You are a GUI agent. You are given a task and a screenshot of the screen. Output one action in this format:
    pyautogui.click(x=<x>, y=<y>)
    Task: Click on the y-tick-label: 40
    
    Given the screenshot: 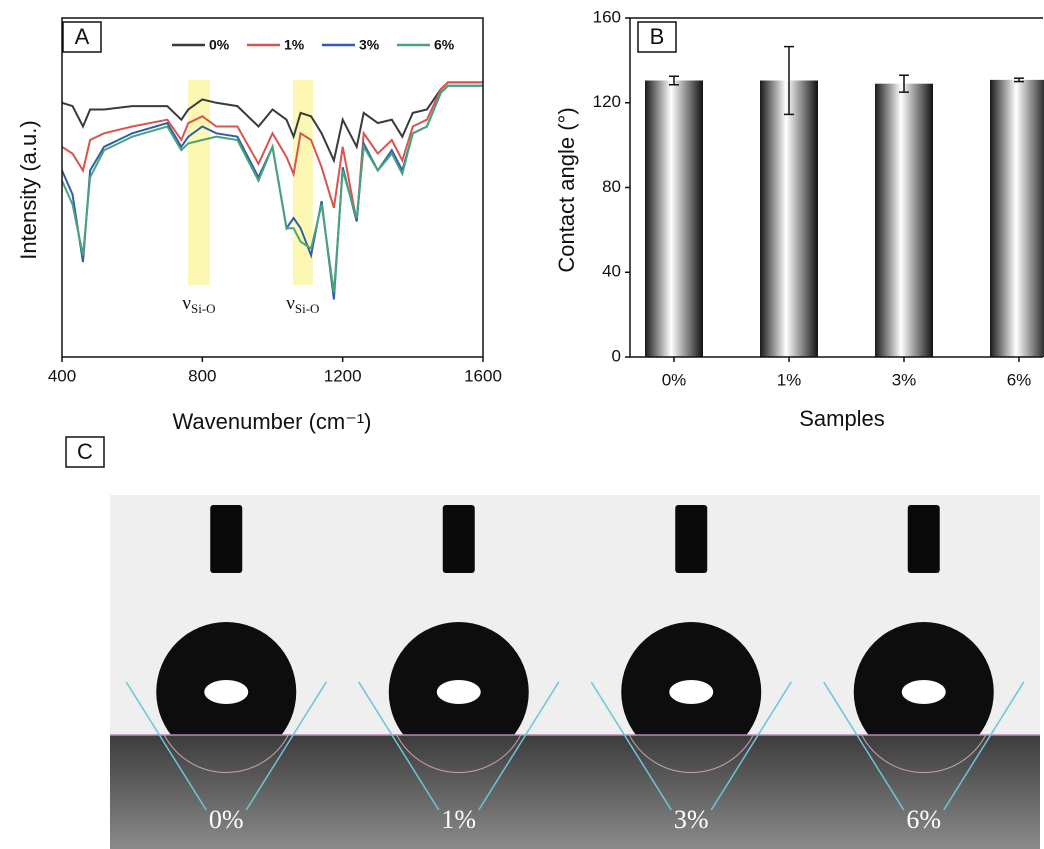 What is the action you would take?
    pyautogui.click(x=611, y=271)
    